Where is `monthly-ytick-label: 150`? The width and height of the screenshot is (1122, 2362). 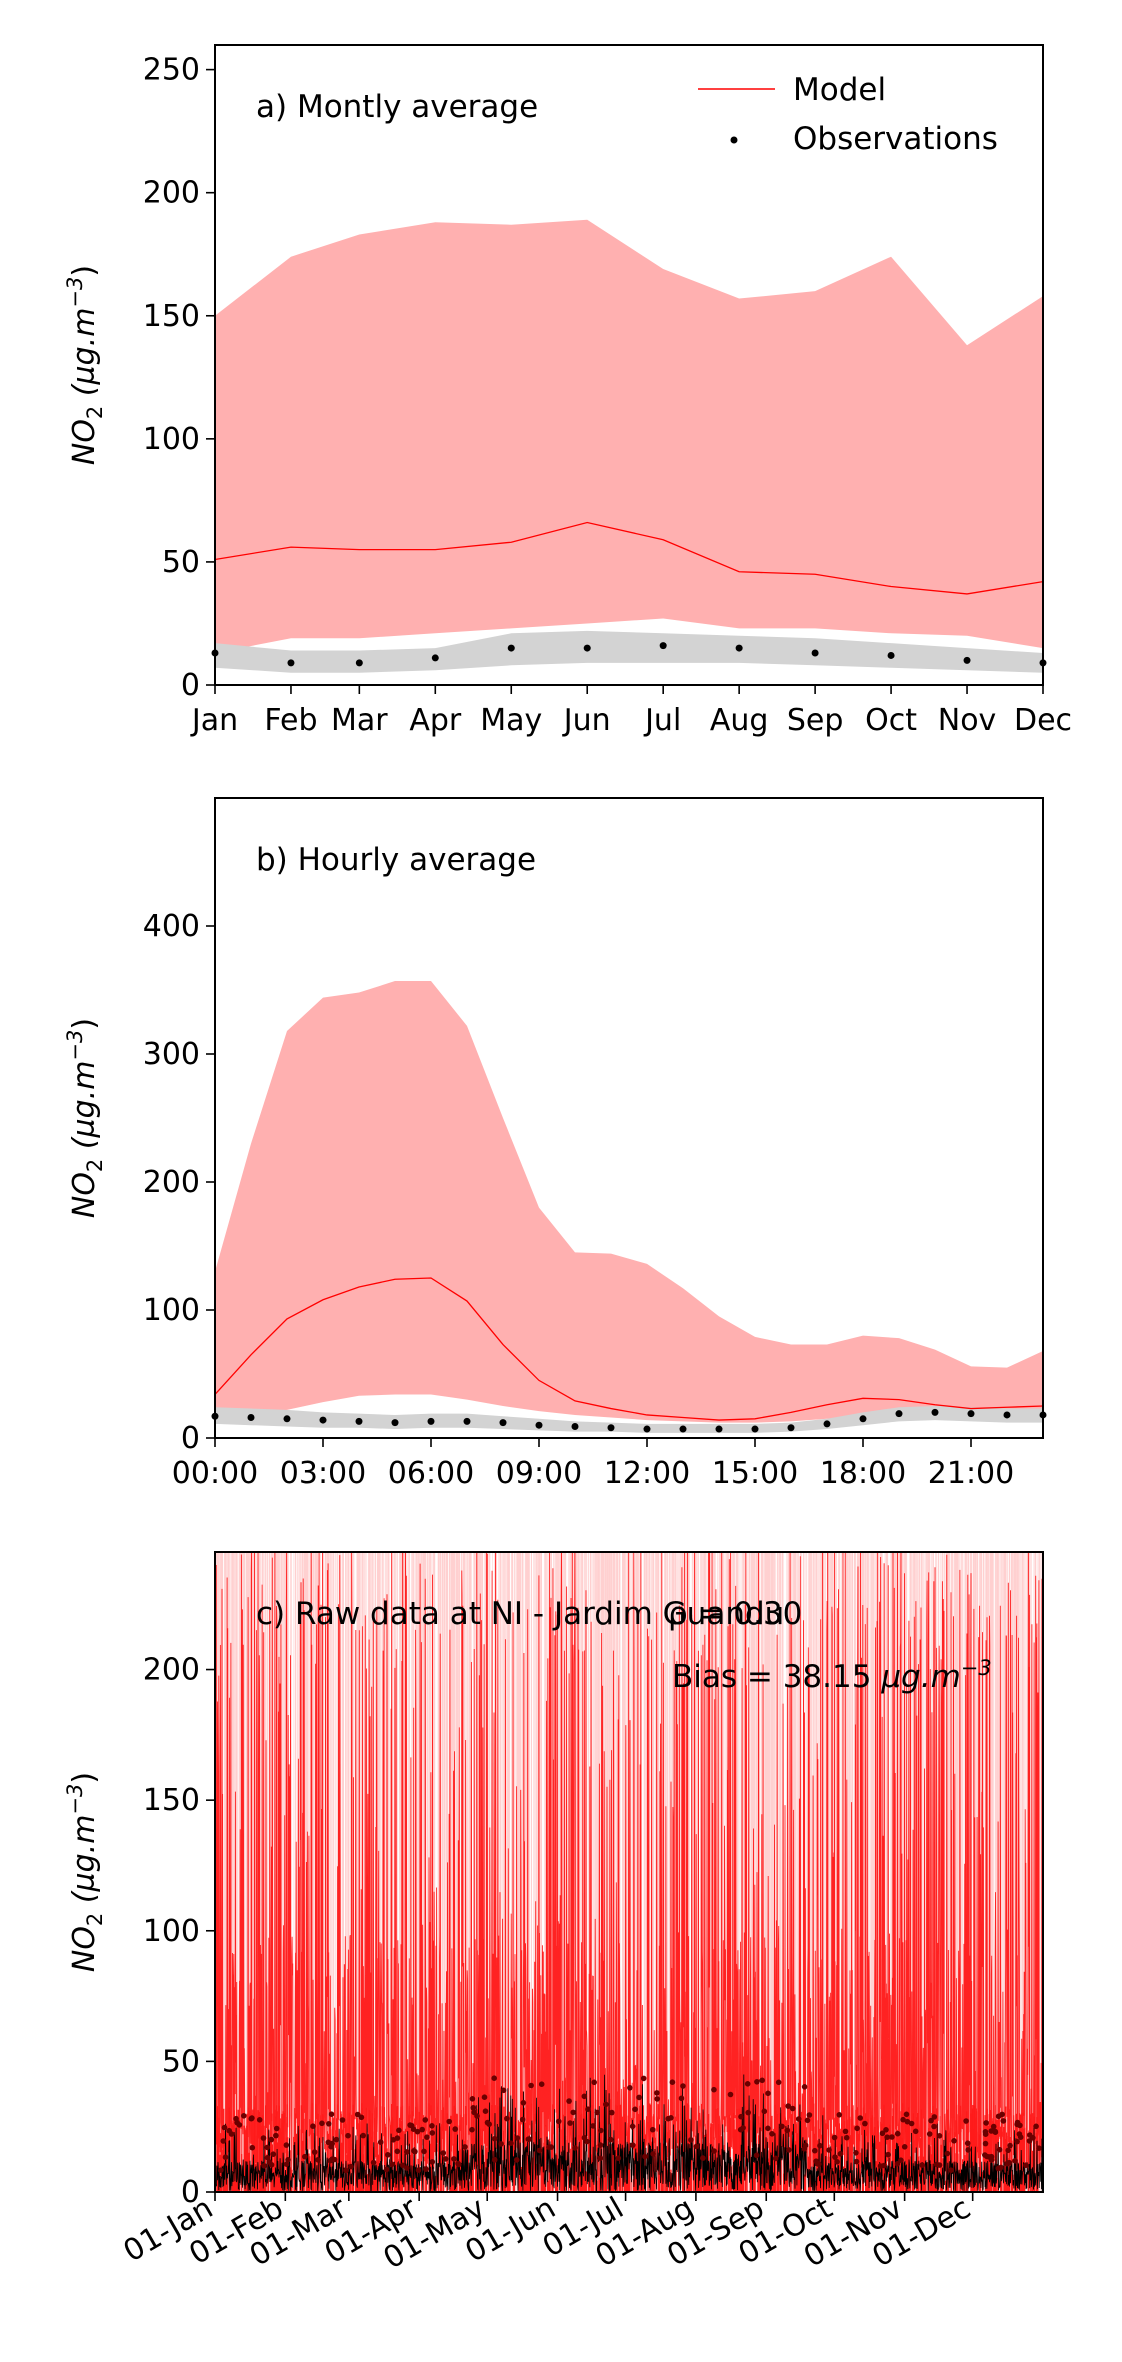
monthly-ytick-label: 150 is located at coordinates (171, 316).